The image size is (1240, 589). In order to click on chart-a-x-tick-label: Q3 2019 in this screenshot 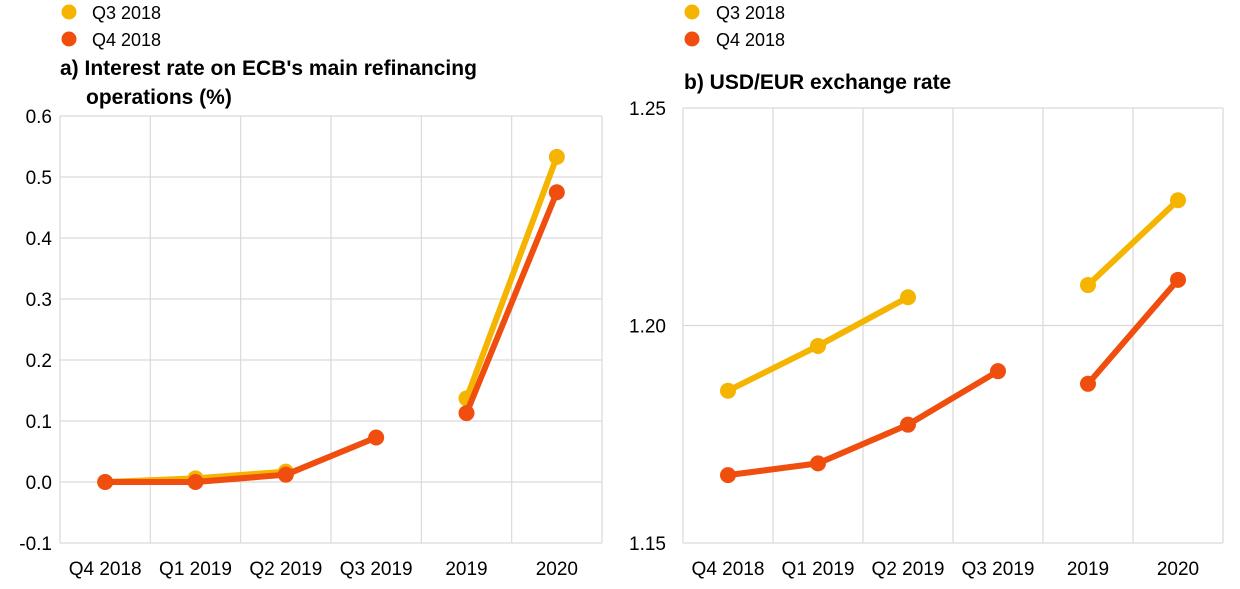, I will do `click(376, 569)`.